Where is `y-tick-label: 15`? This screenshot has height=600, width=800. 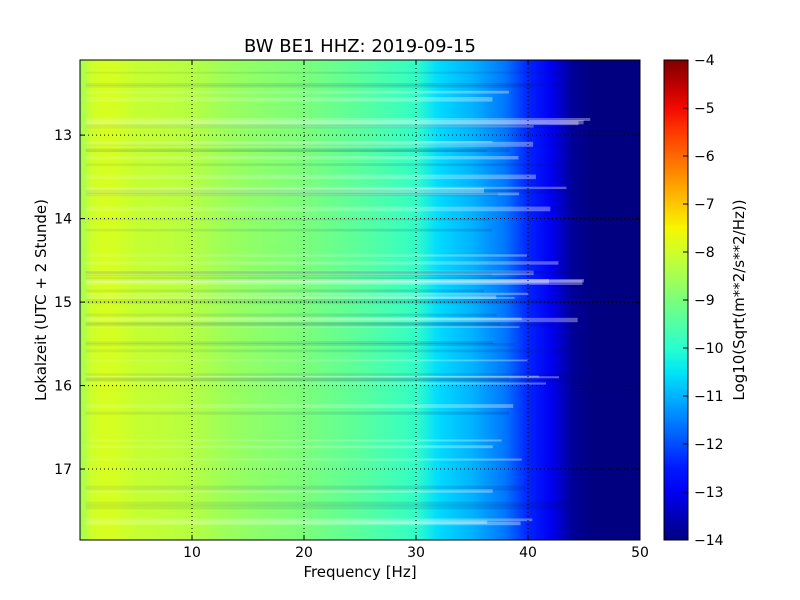
y-tick-label: 15 is located at coordinates (63, 303).